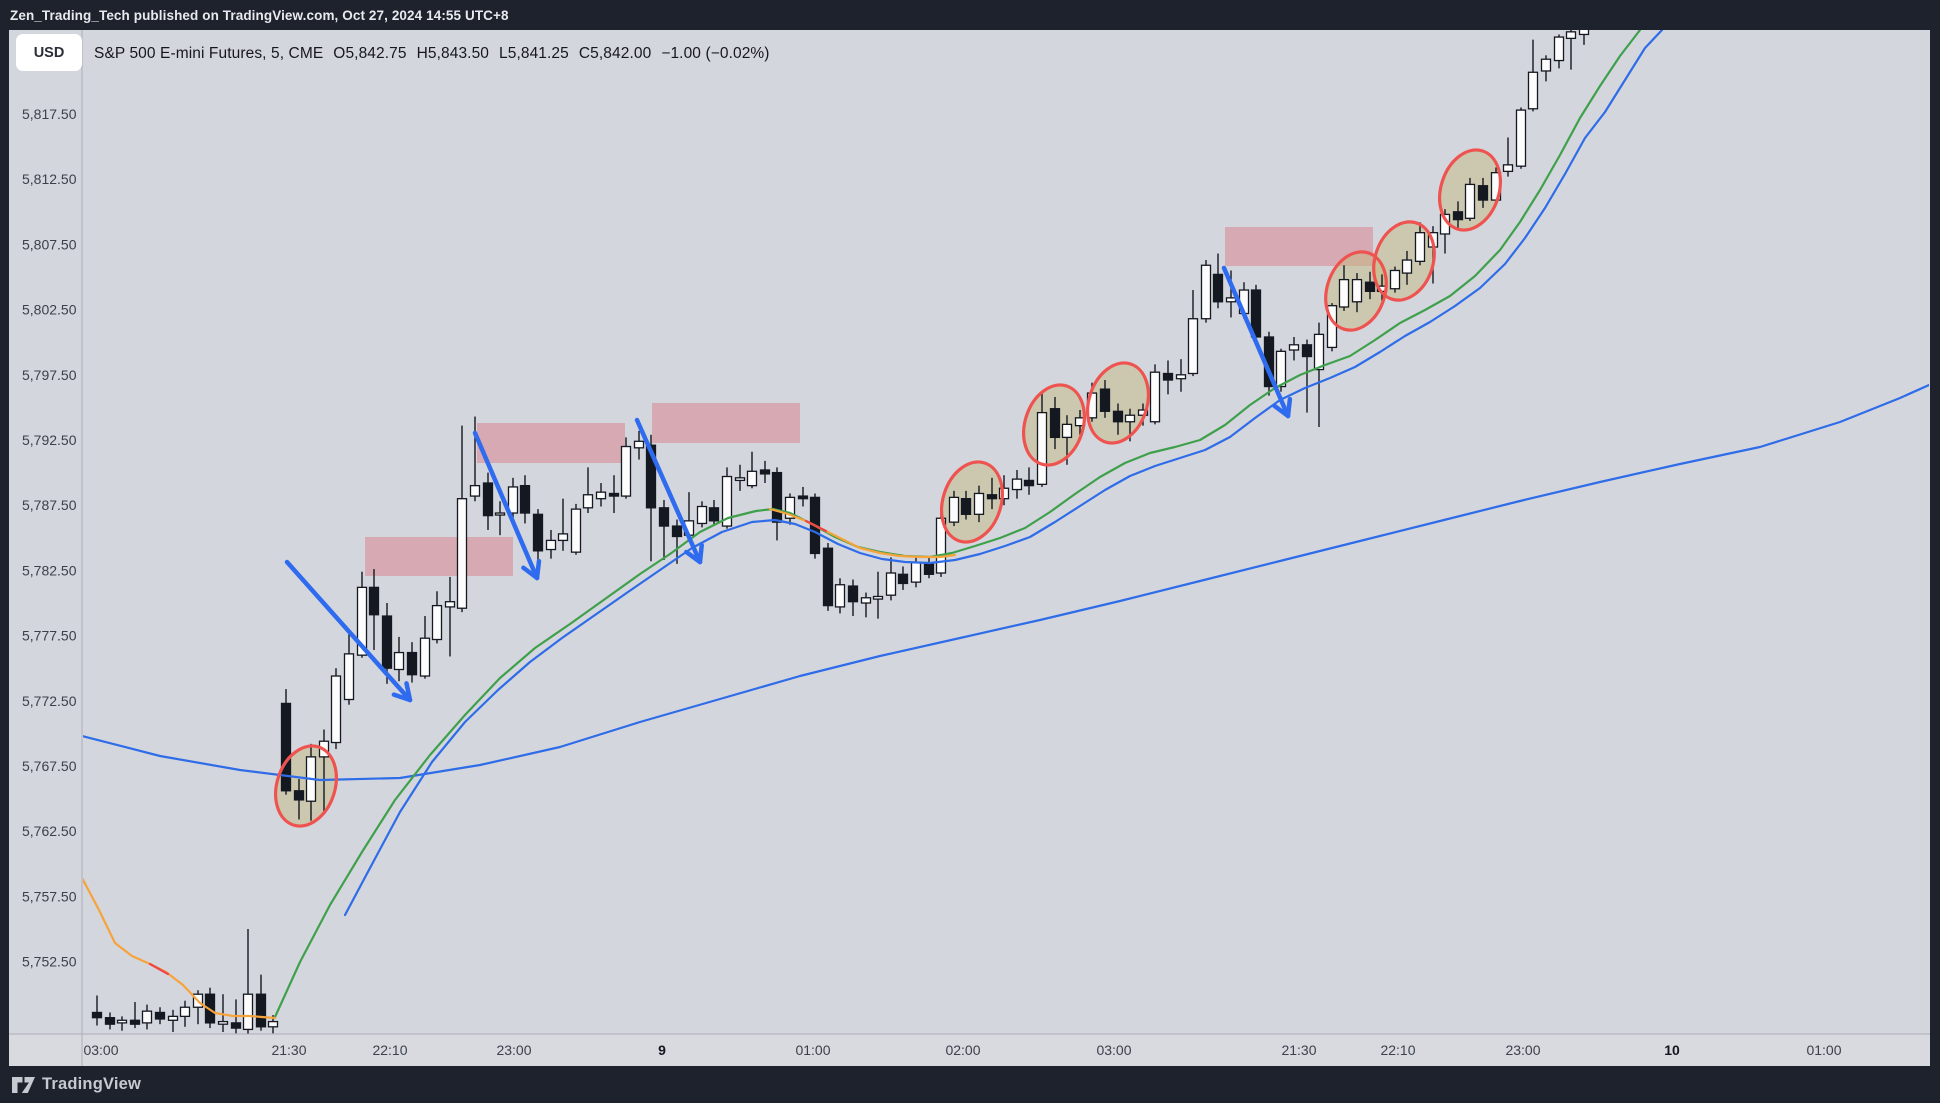 The image size is (1940, 1103). I want to click on currency-toggle-button: USD, so click(49, 52).